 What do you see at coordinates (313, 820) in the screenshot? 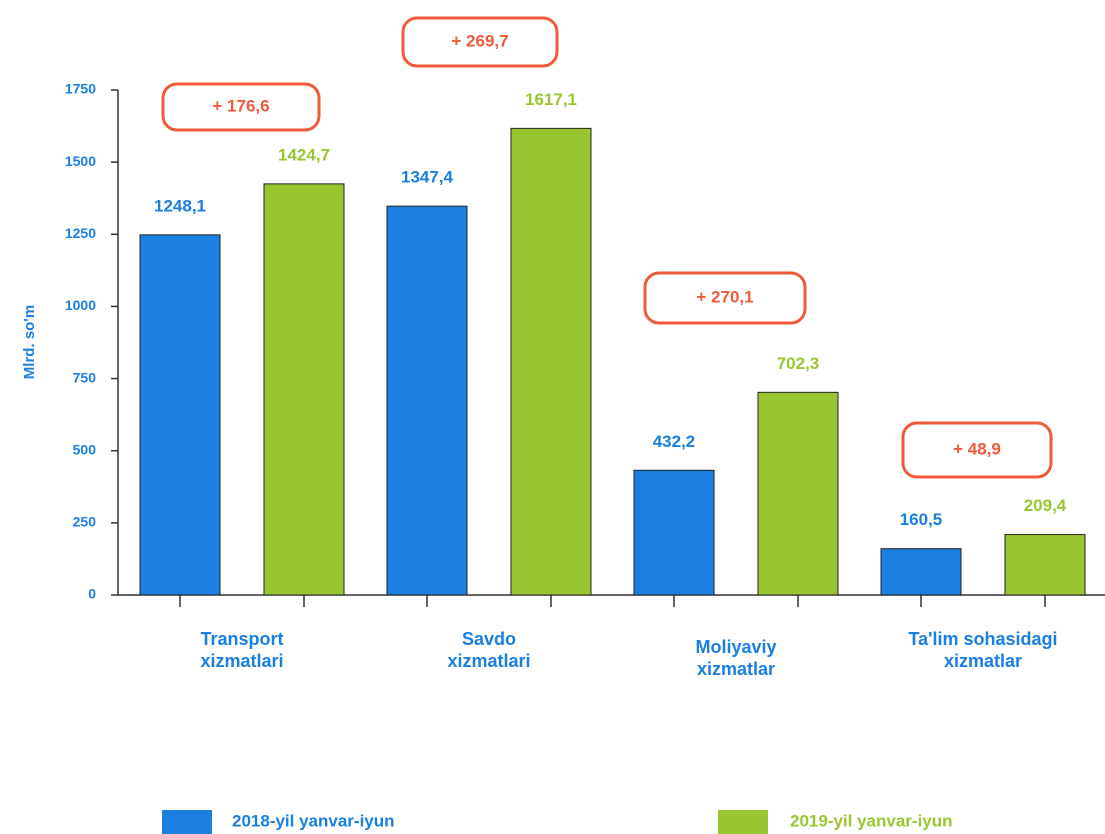
I see `legend-label: 2018-yil yanvar-iyun` at bounding box center [313, 820].